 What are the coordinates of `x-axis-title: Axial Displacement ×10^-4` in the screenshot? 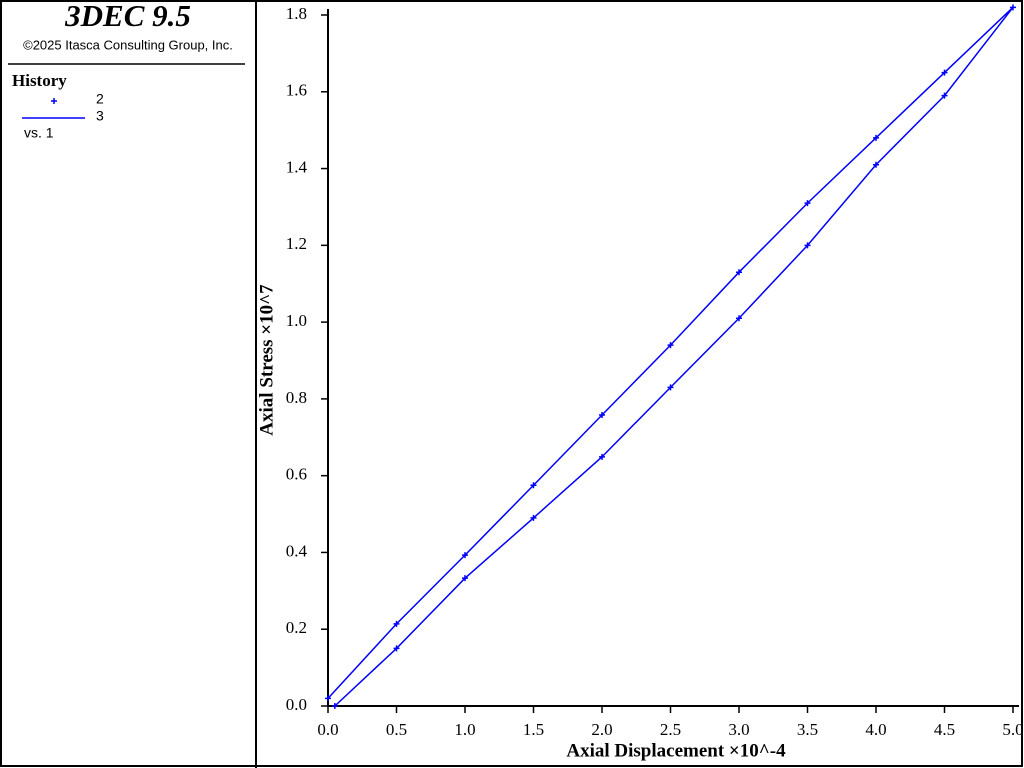 It's located at (676, 750).